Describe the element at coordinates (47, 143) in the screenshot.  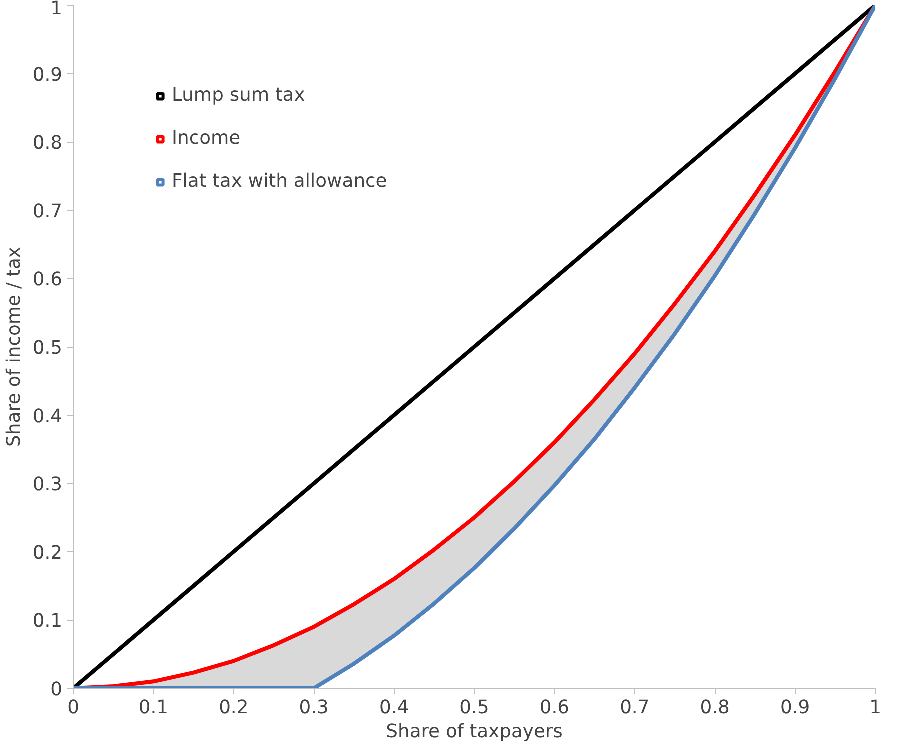
I see `y-tick-label: 0.8` at that location.